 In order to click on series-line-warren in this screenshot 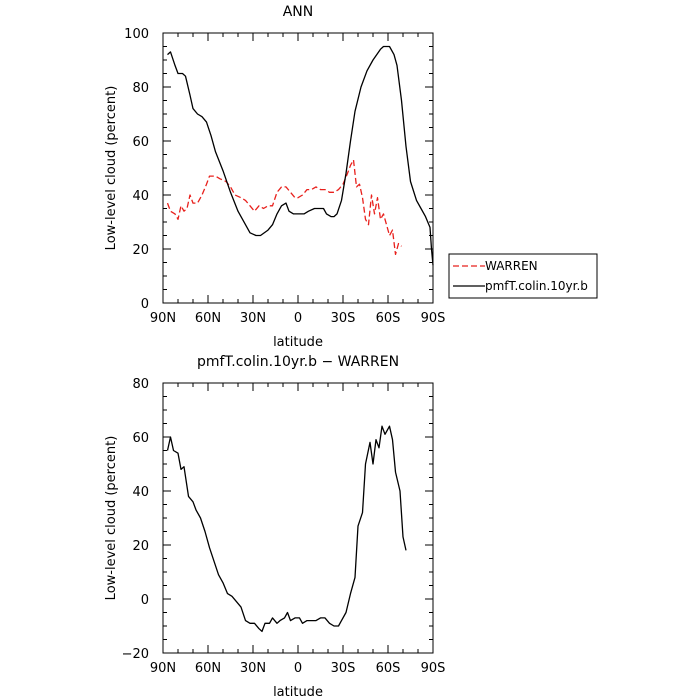, I will do `click(284, 207)`.